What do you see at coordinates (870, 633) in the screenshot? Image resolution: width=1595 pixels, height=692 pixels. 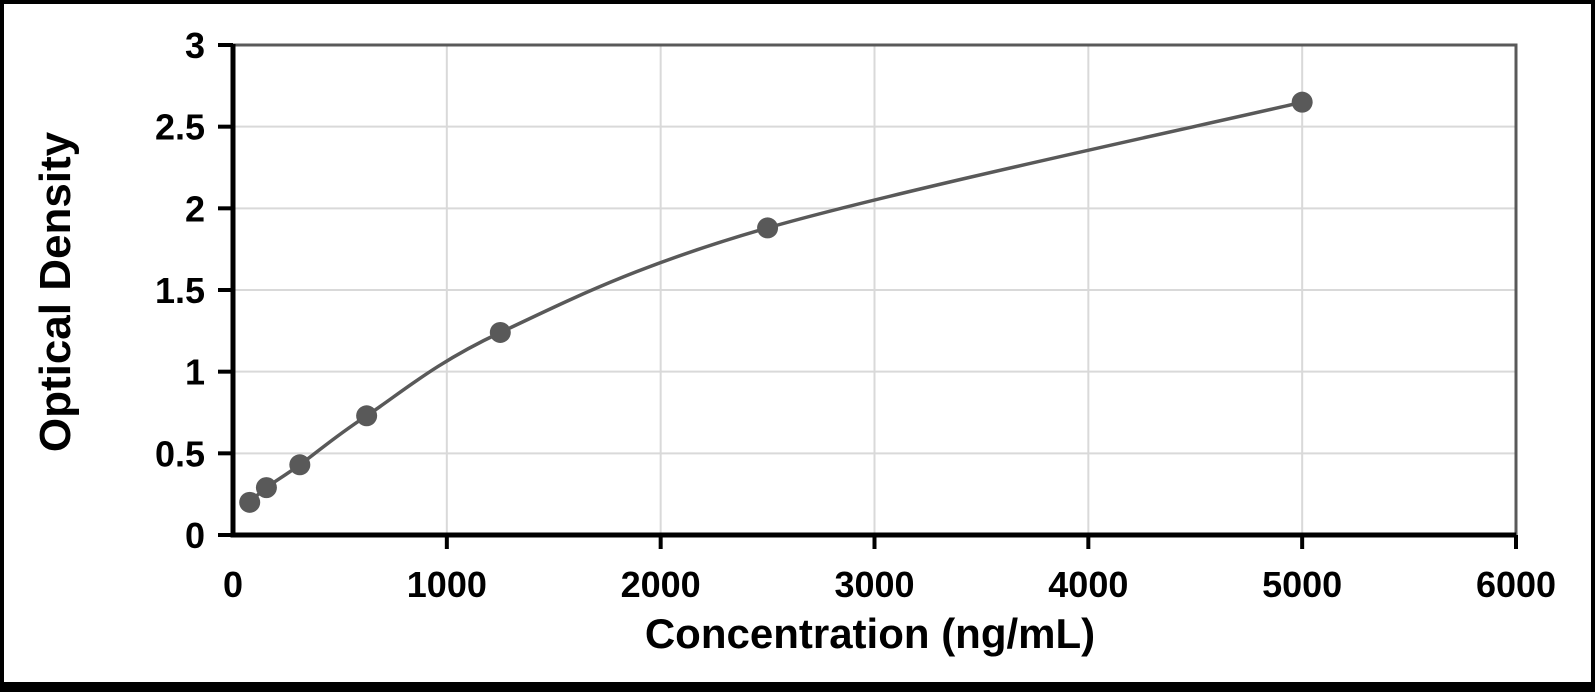 I see `x-axis-title: Concentration (ng/mL)` at bounding box center [870, 633].